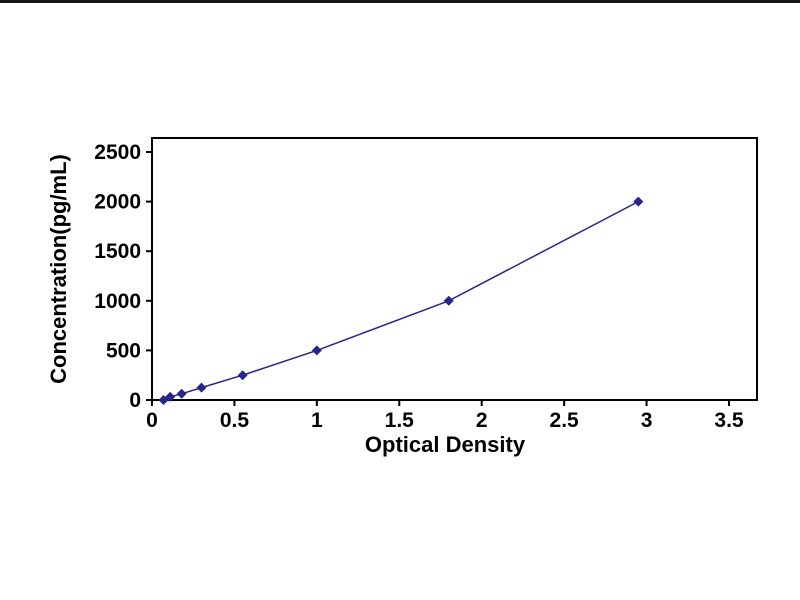 Image resolution: width=800 pixels, height=600 pixels. What do you see at coordinates (152, 420) in the screenshot?
I see `x-tick-label: 0` at bounding box center [152, 420].